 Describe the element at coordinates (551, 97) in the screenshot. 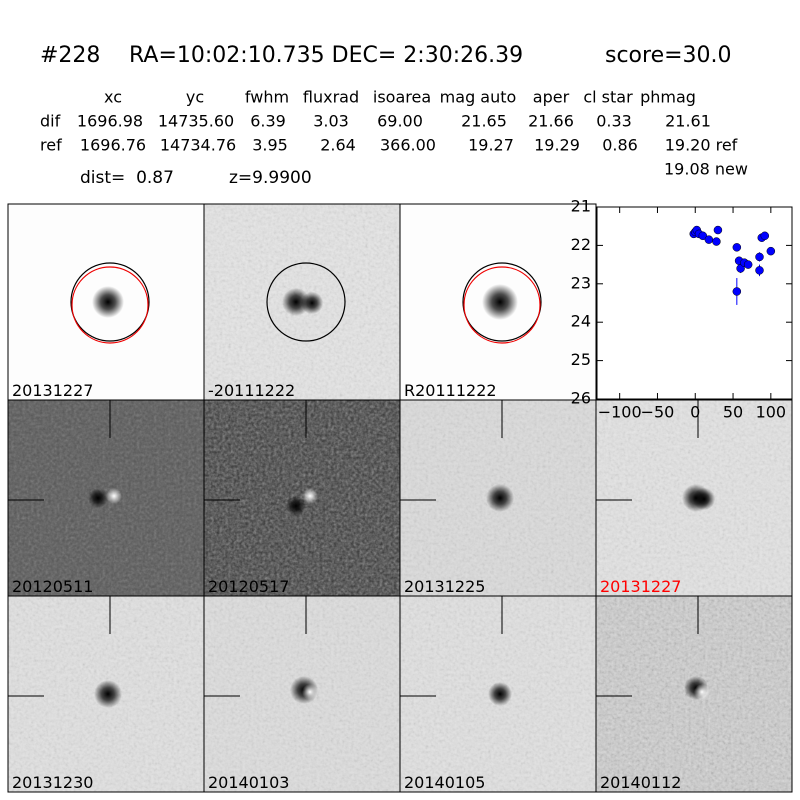

I see `column-header: aper` at that location.